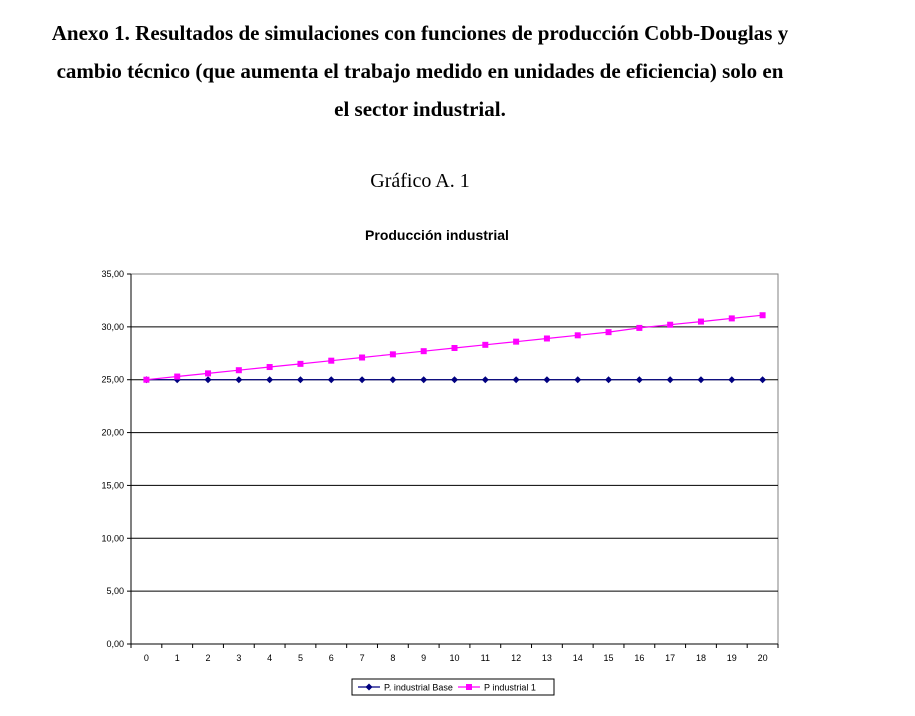 The width and height of the screenshot is (915, 716). What do you see at coordinates (701, 658) in the screenshot?
I see `x-tick-label: 18` at bounding box center [701, 658].